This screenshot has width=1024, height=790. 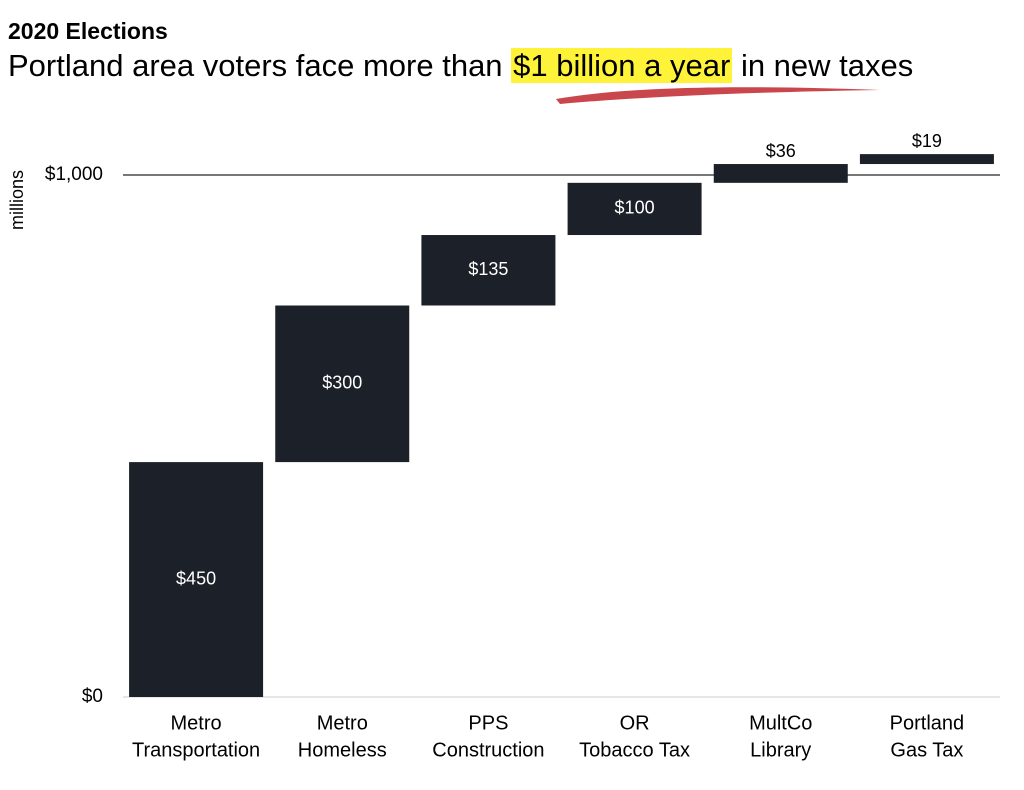 I want to click on x-tick-label: PPS, so click(x=488, y=723).